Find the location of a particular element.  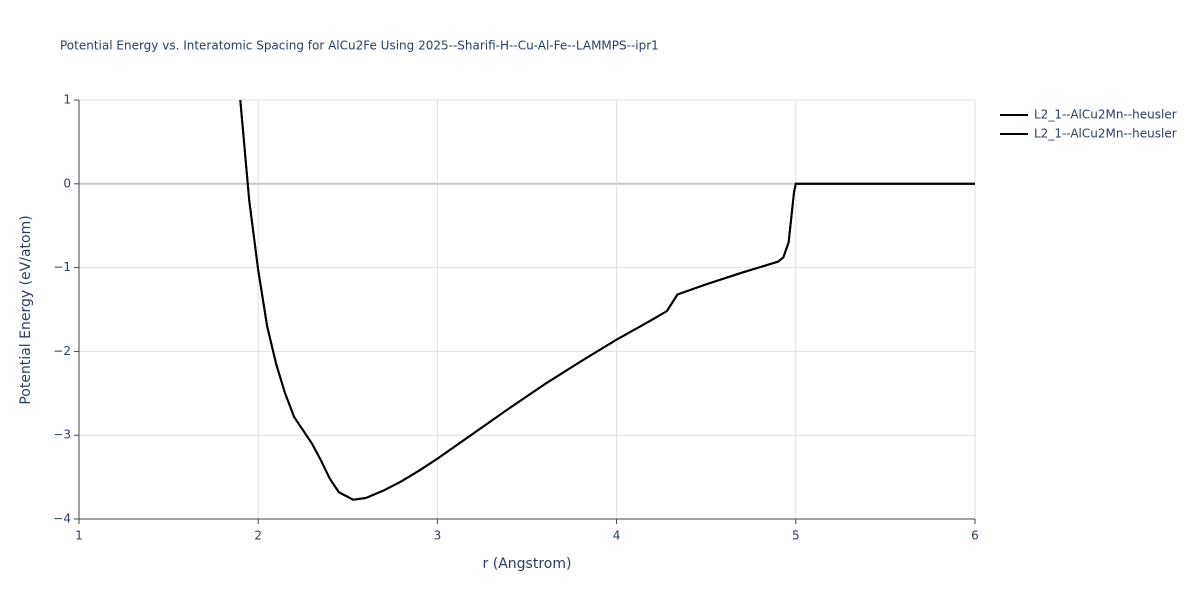

y-axis-title: Potential Energy (eV/atom) is located at coordinates (26, 309).